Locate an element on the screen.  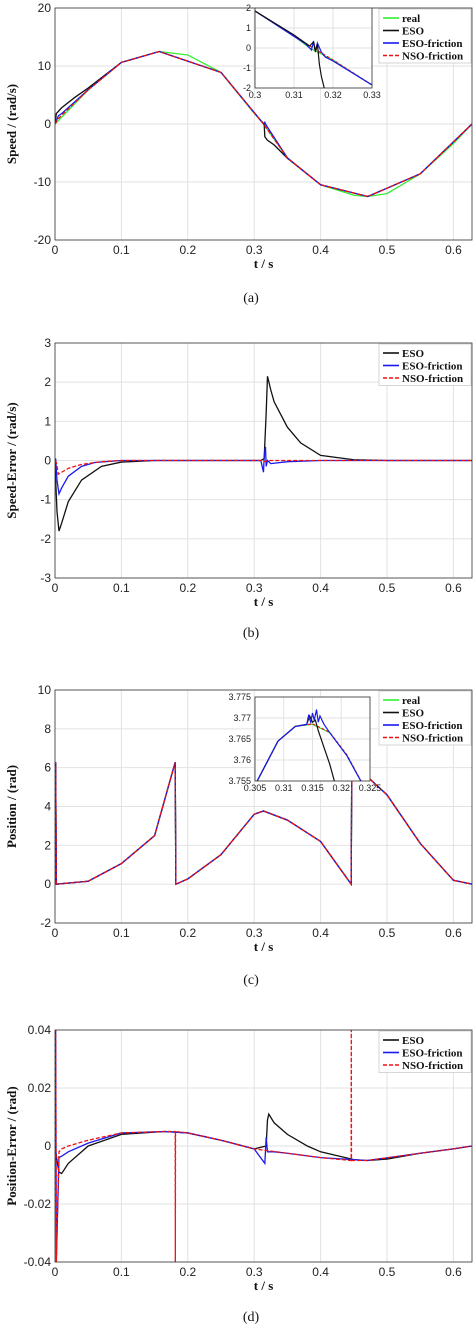
y-axis-label: Position / (rad) is located at coordinates (11, 806).